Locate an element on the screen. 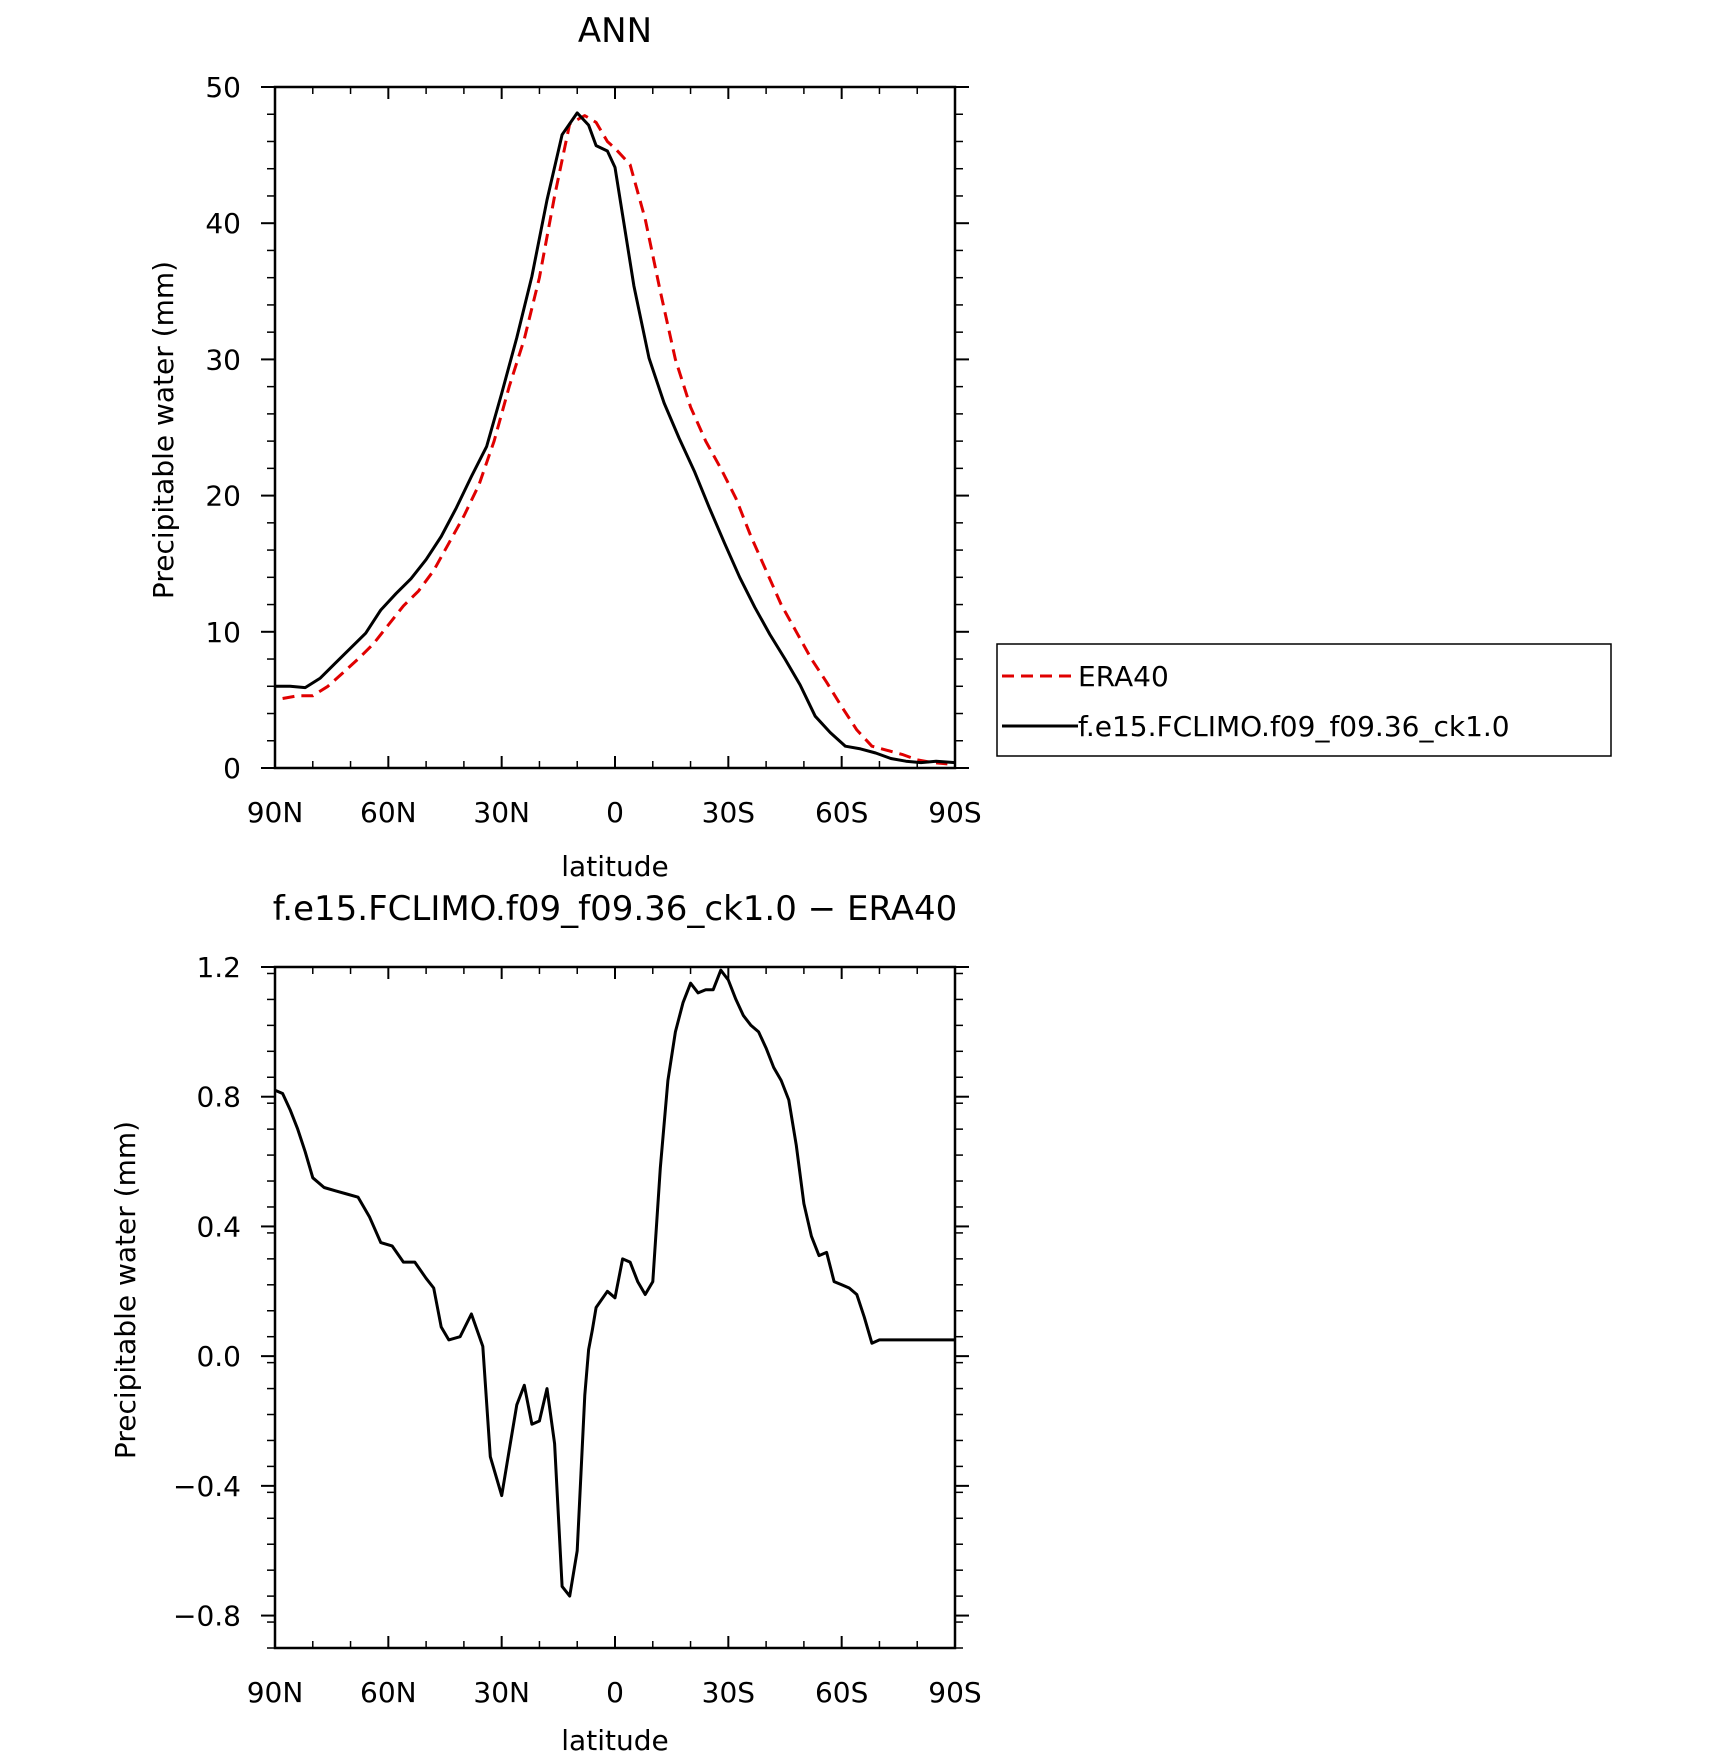 The height and width of the screenshot is (1761, 1710). bottom-plot-title: f.e15.FCLIMO.f09_f09.36_ck1.0 − ERA40 is located at coordinates (615, 909).